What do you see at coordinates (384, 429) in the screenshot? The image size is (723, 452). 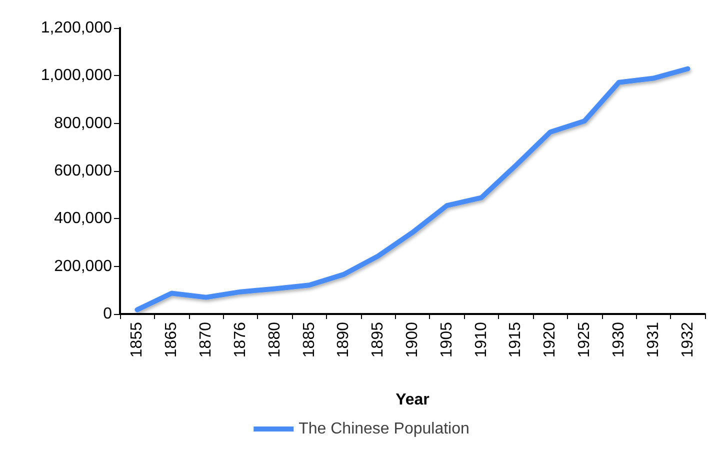 I see `legend-label: The Chinese Population` at bounding box center [384, 429].